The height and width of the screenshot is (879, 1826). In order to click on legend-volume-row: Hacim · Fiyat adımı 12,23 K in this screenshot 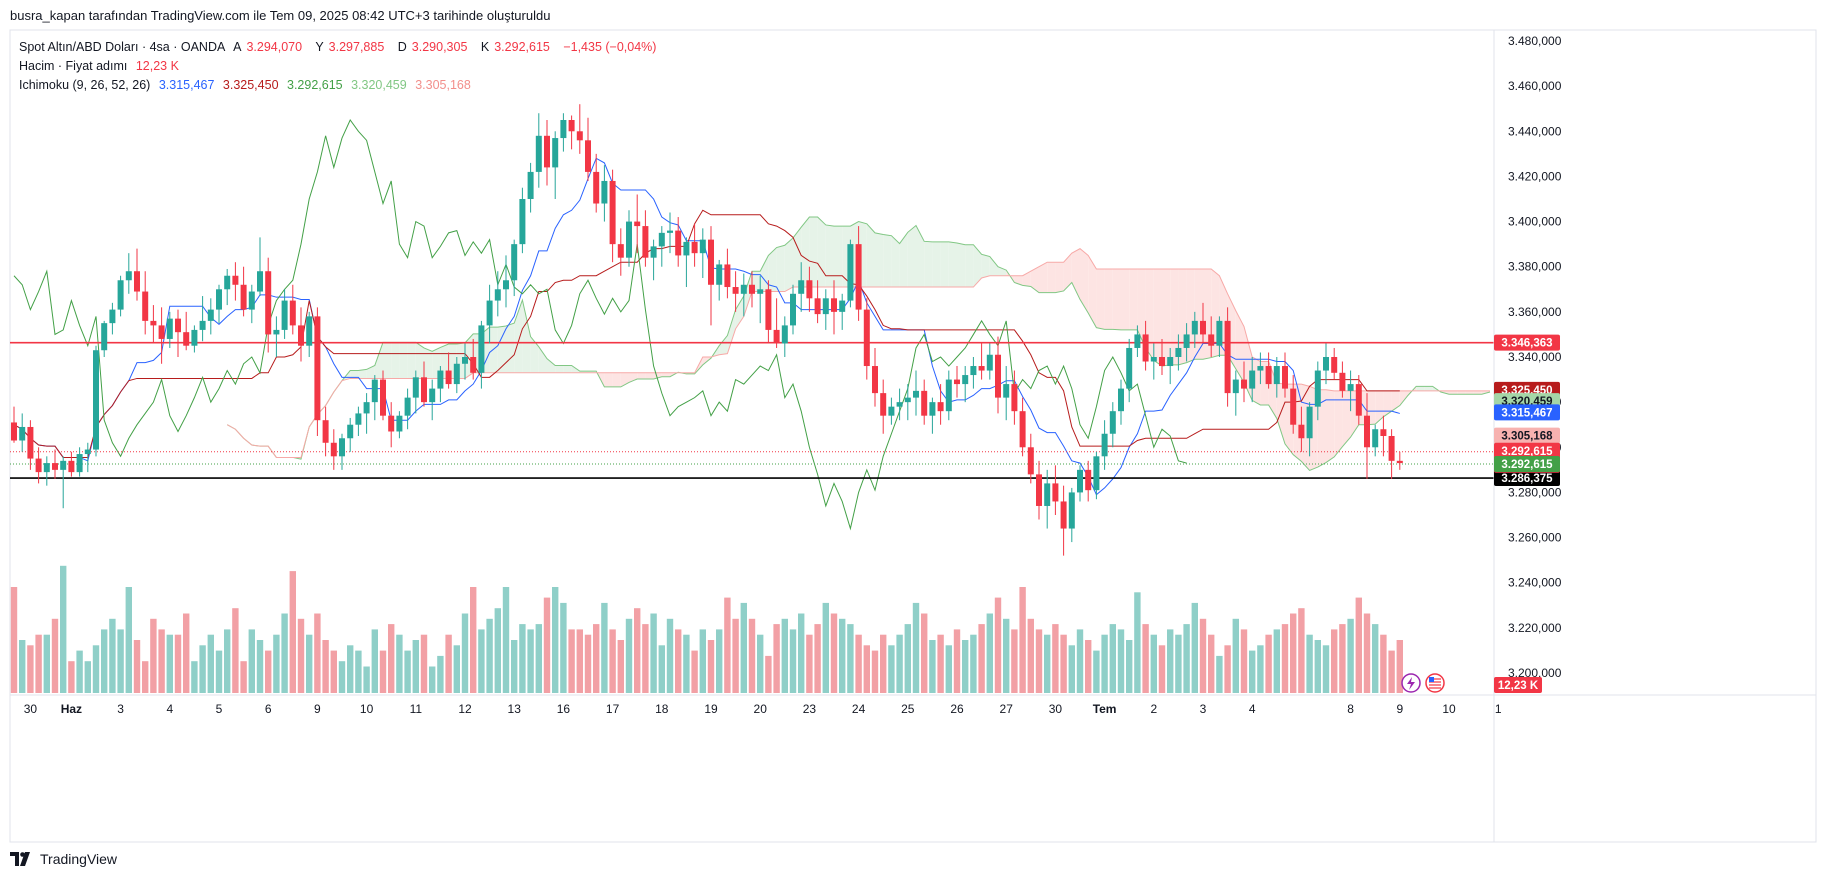, I will do `click(340, 66)`.